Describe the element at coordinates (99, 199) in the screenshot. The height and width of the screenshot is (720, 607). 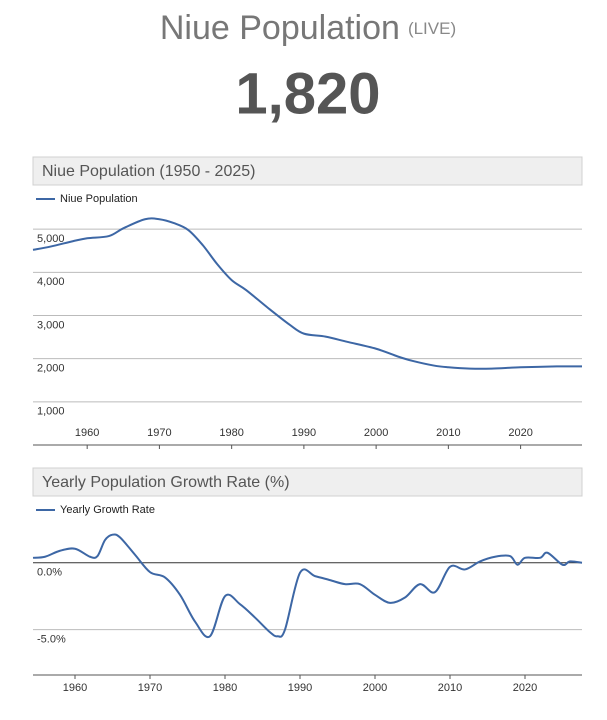
I see `legend-label: Niue Population` at that location.